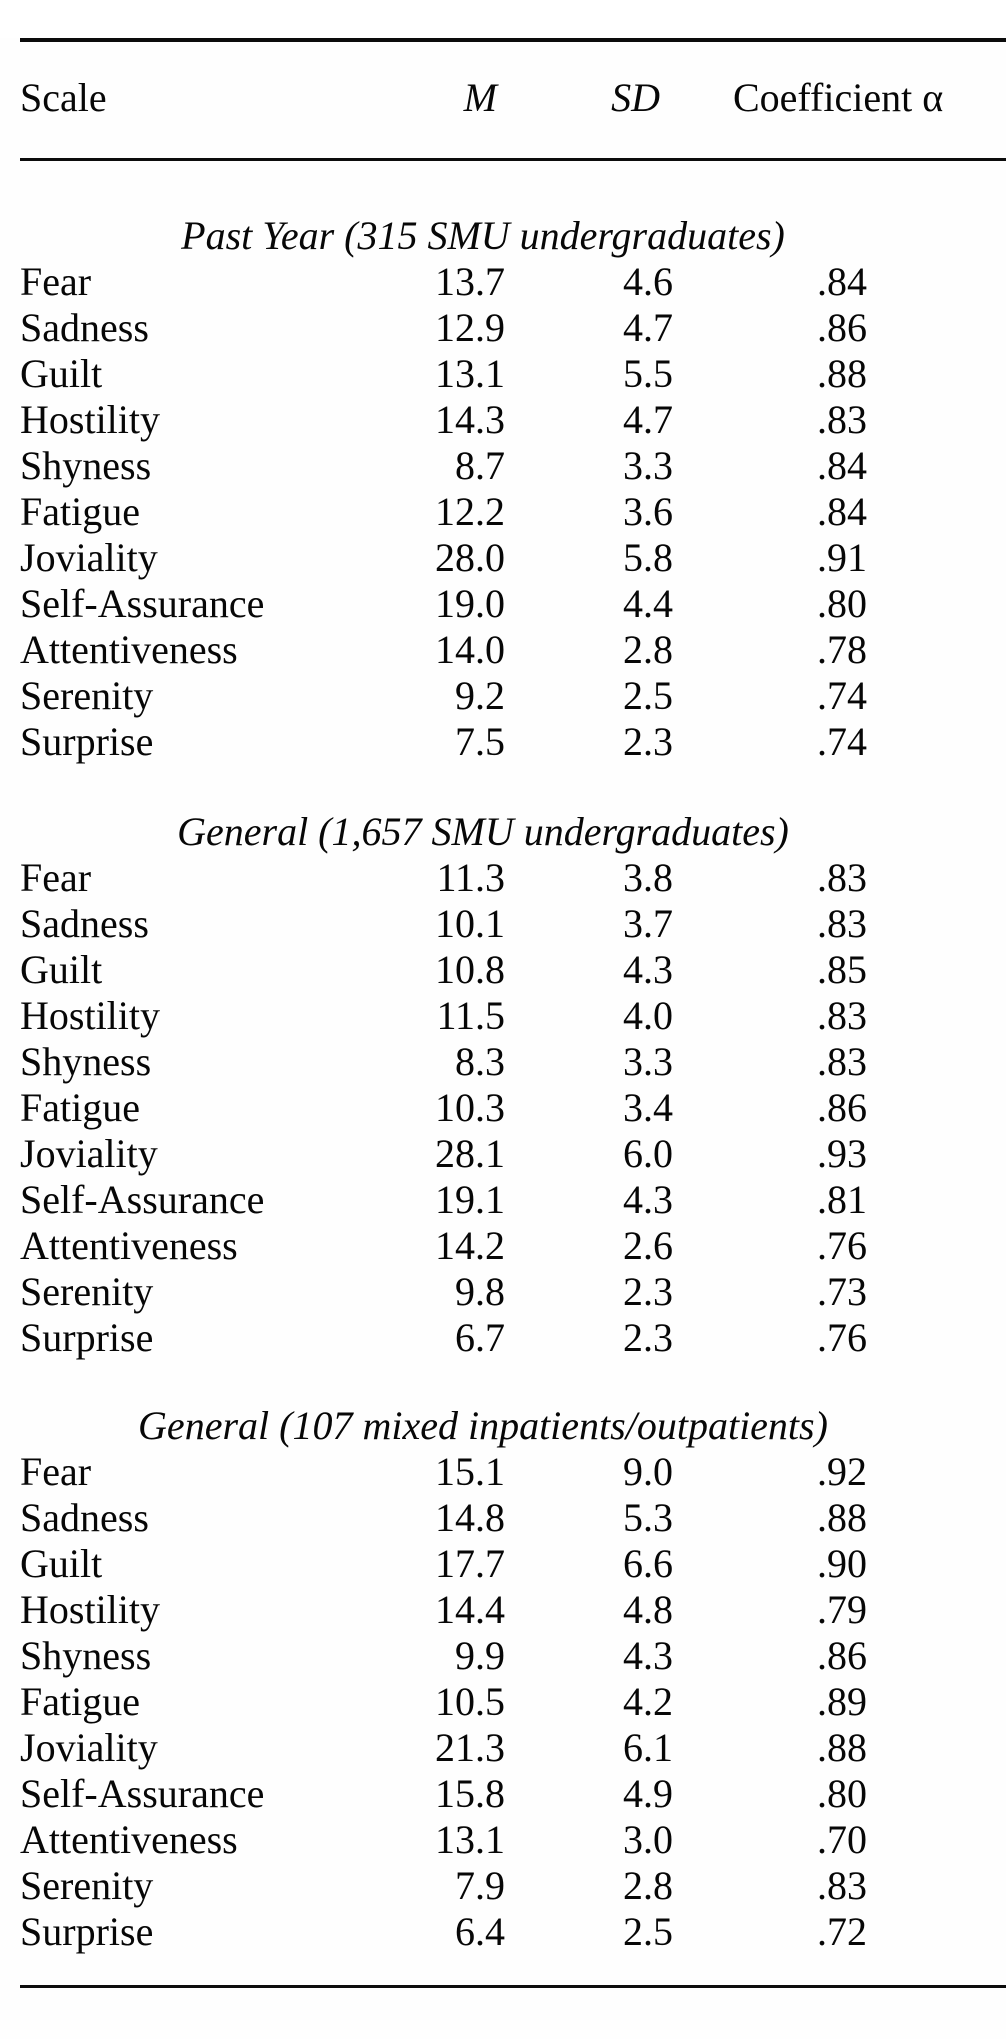 Image resolution: width=1006 pixels, height=2039 pixels. What do you see at coordinates (842, 1701) in the screenshot?
I see `coefficient-alpha-value: .89` at bounding box center [842, 1701].